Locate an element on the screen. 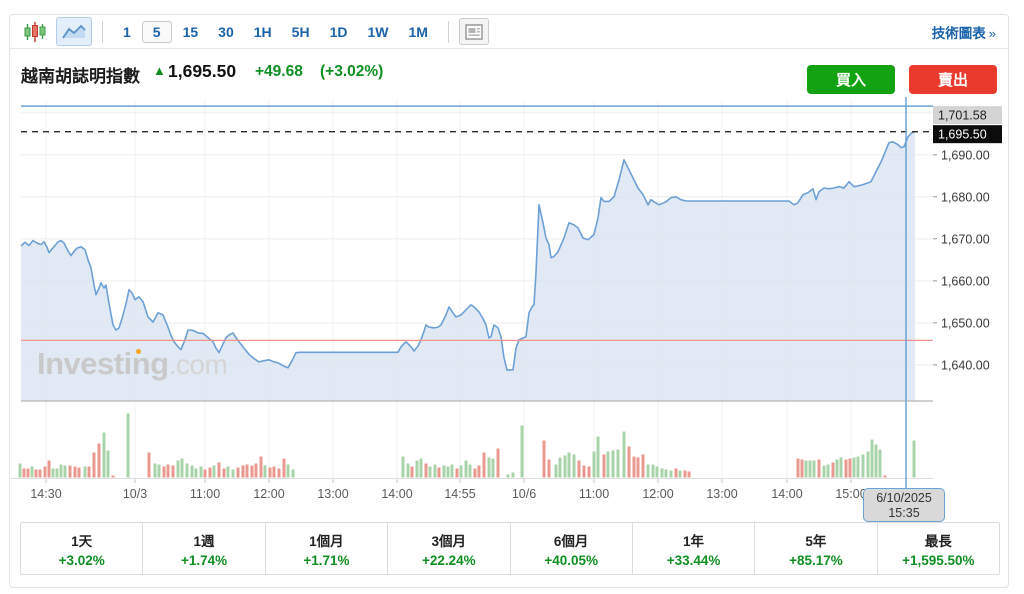  timeframe-5H: 5H is located at coordinates (300, 31).